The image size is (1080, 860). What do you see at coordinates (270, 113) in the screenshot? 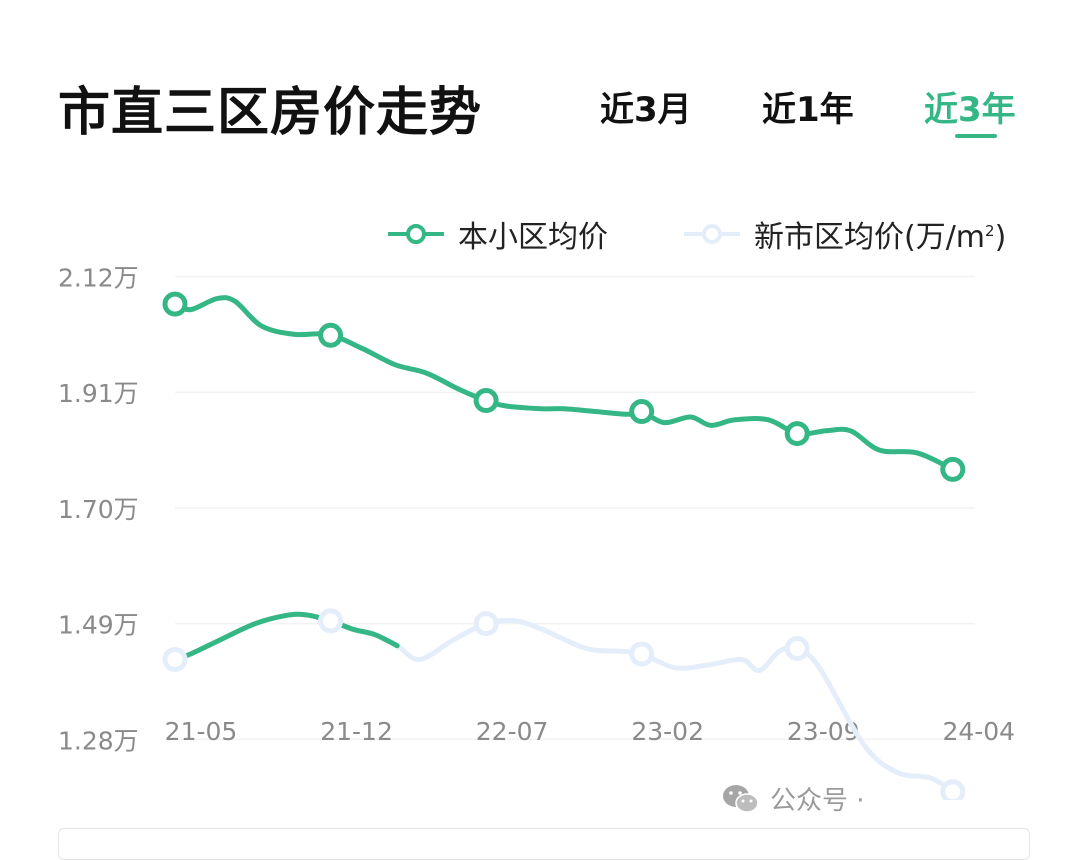
I see `page-title: 市直三区房价走势` at bounding box center [270, 113].